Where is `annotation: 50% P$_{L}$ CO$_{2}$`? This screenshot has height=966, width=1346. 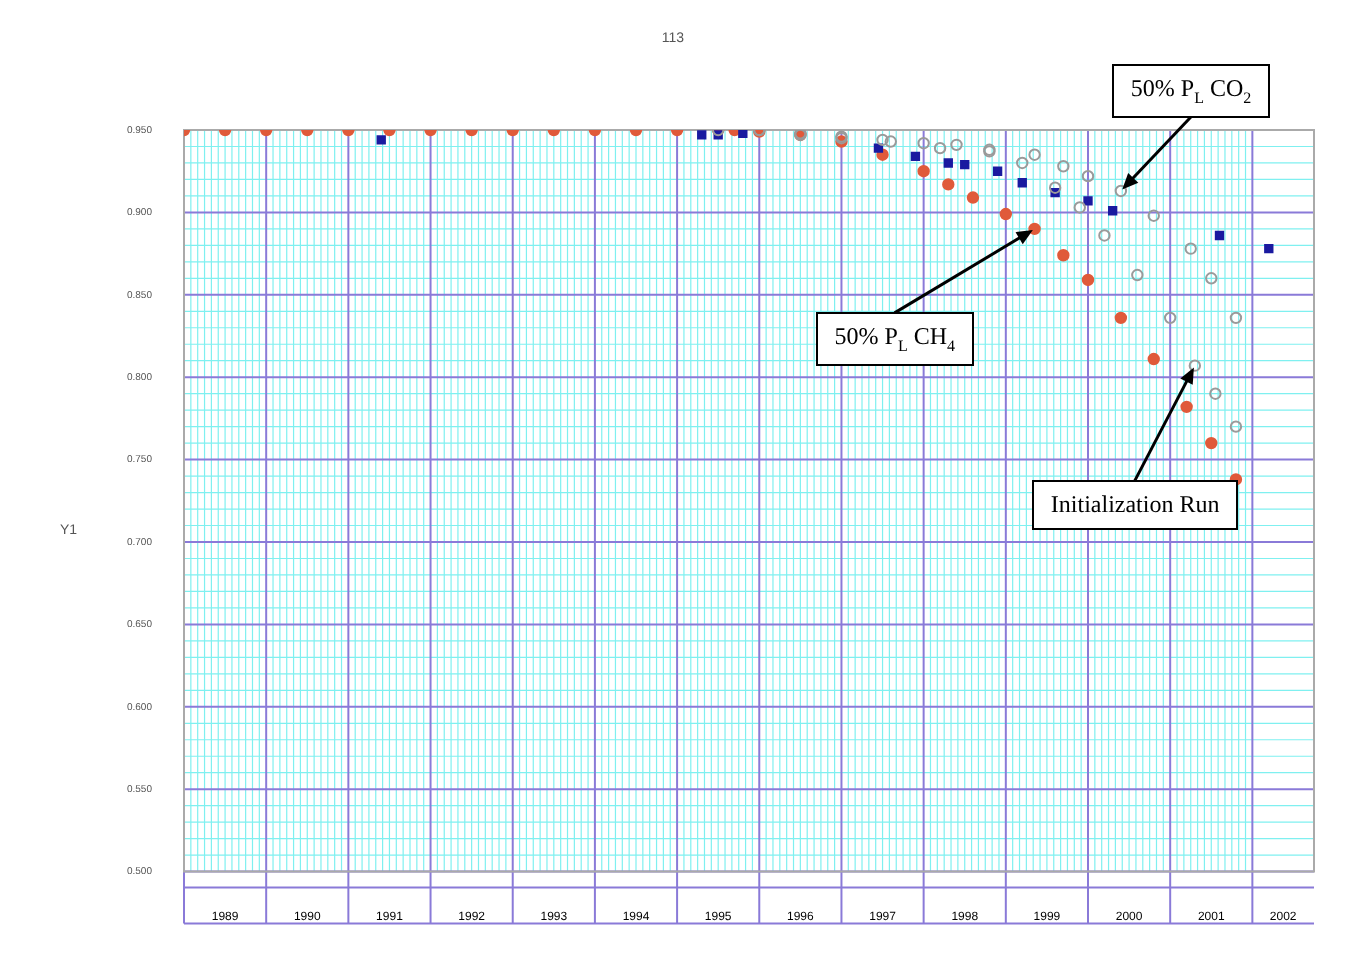 annotation: 50% P$_{L}$ CO$_{2}$ is located at coordinates (1191, 91).